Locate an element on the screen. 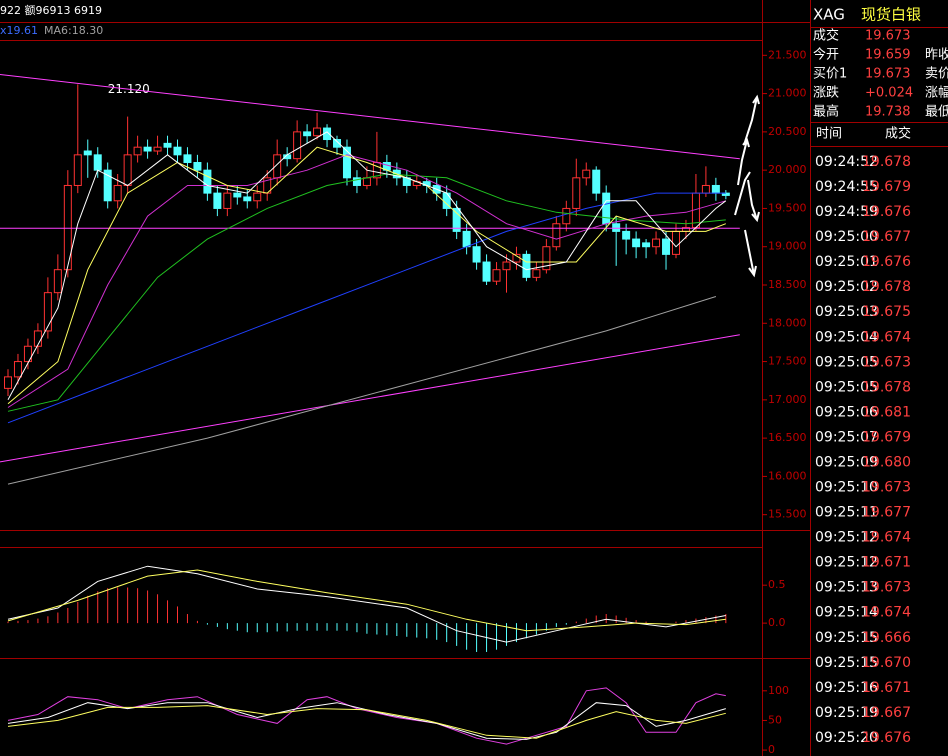  tick-price: 19.679 is located at coordinates (886, 437).